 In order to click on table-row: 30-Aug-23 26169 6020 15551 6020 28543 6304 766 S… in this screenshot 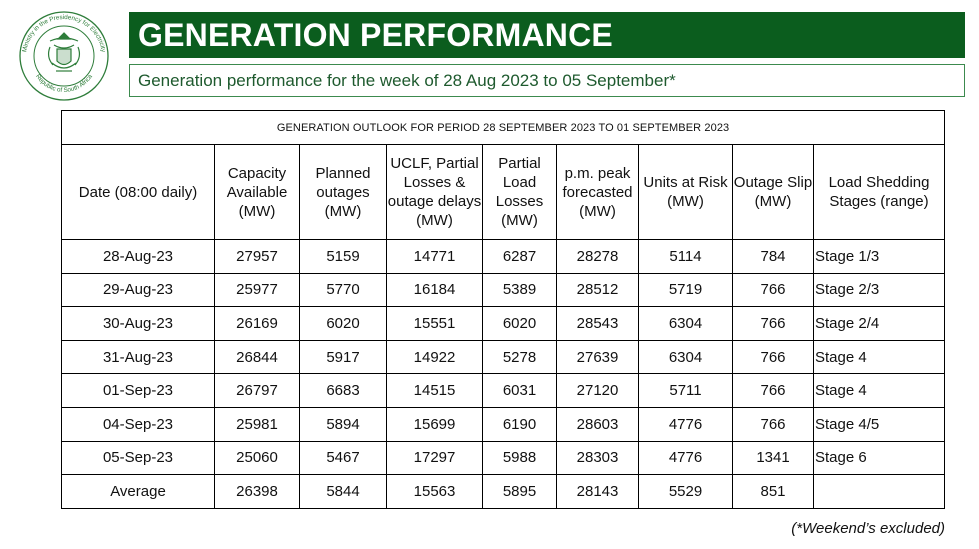, I will do `click(503, 323)`.